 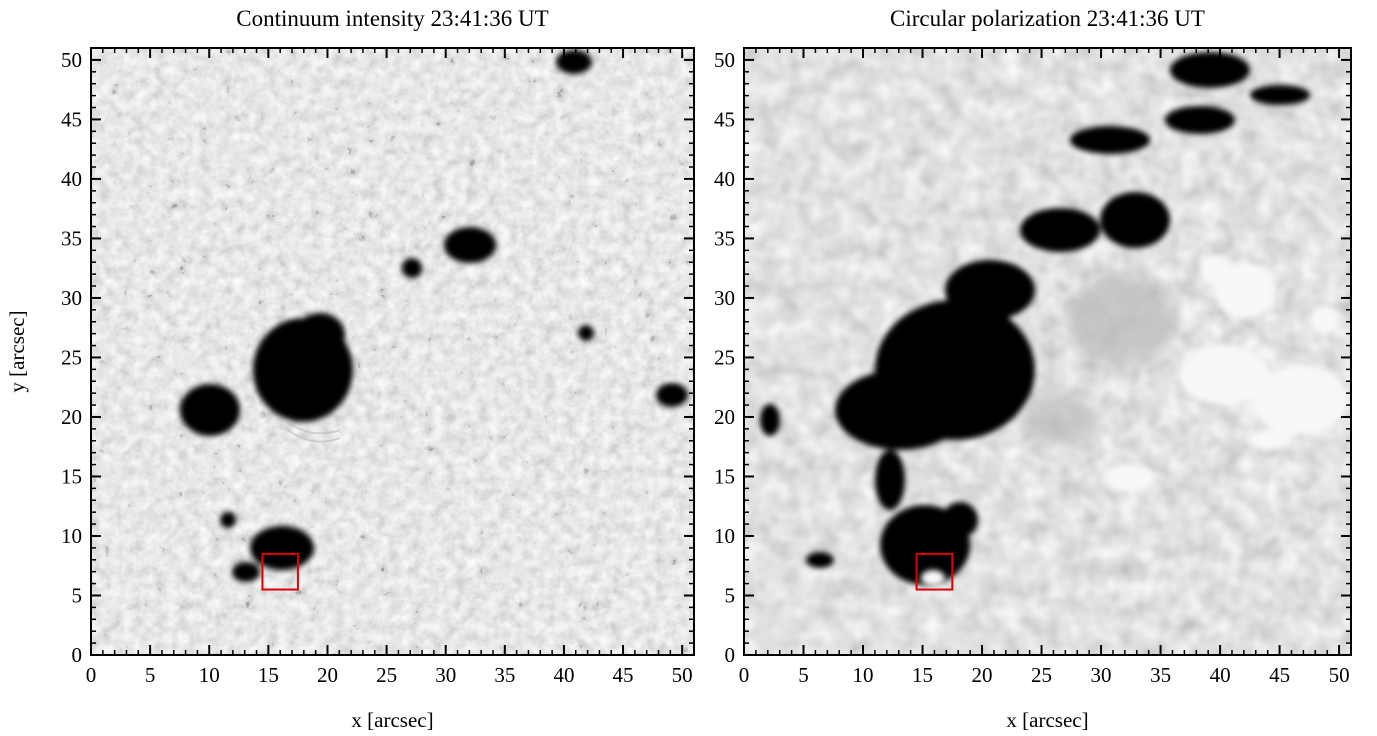 I want to click on y-axis-label: y [arcsec], so click(x=17, y=351).